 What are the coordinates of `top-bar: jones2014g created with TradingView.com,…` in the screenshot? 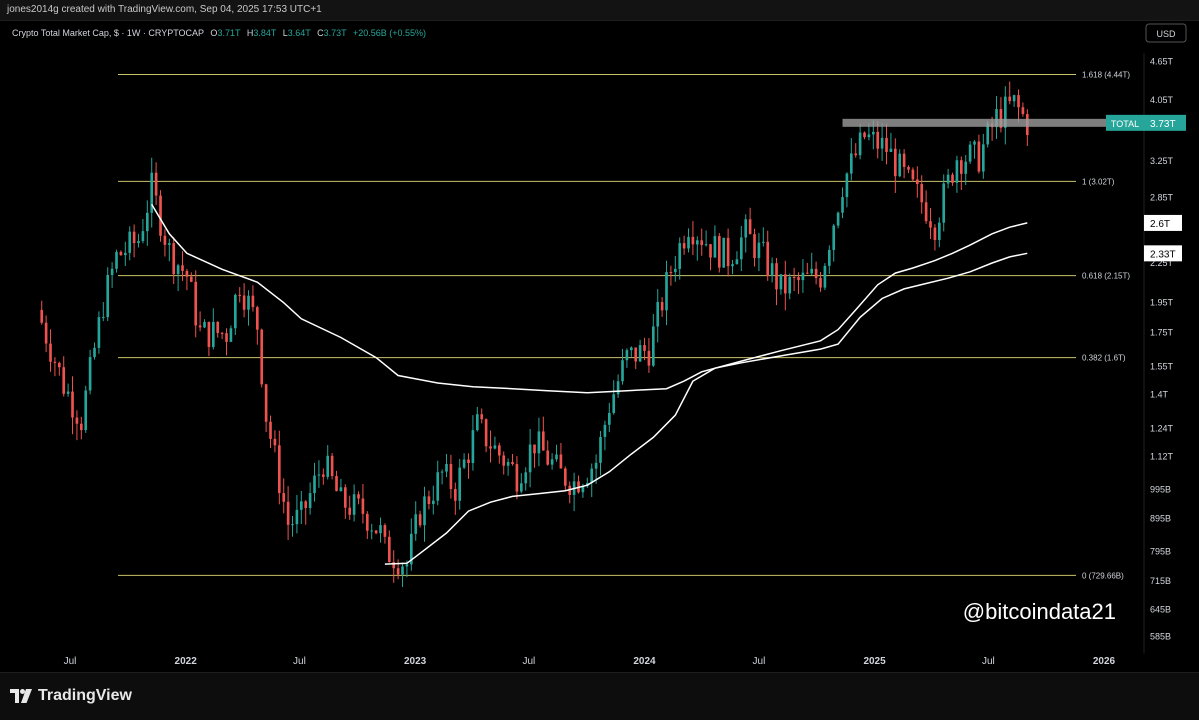 It's located at (599, 10).